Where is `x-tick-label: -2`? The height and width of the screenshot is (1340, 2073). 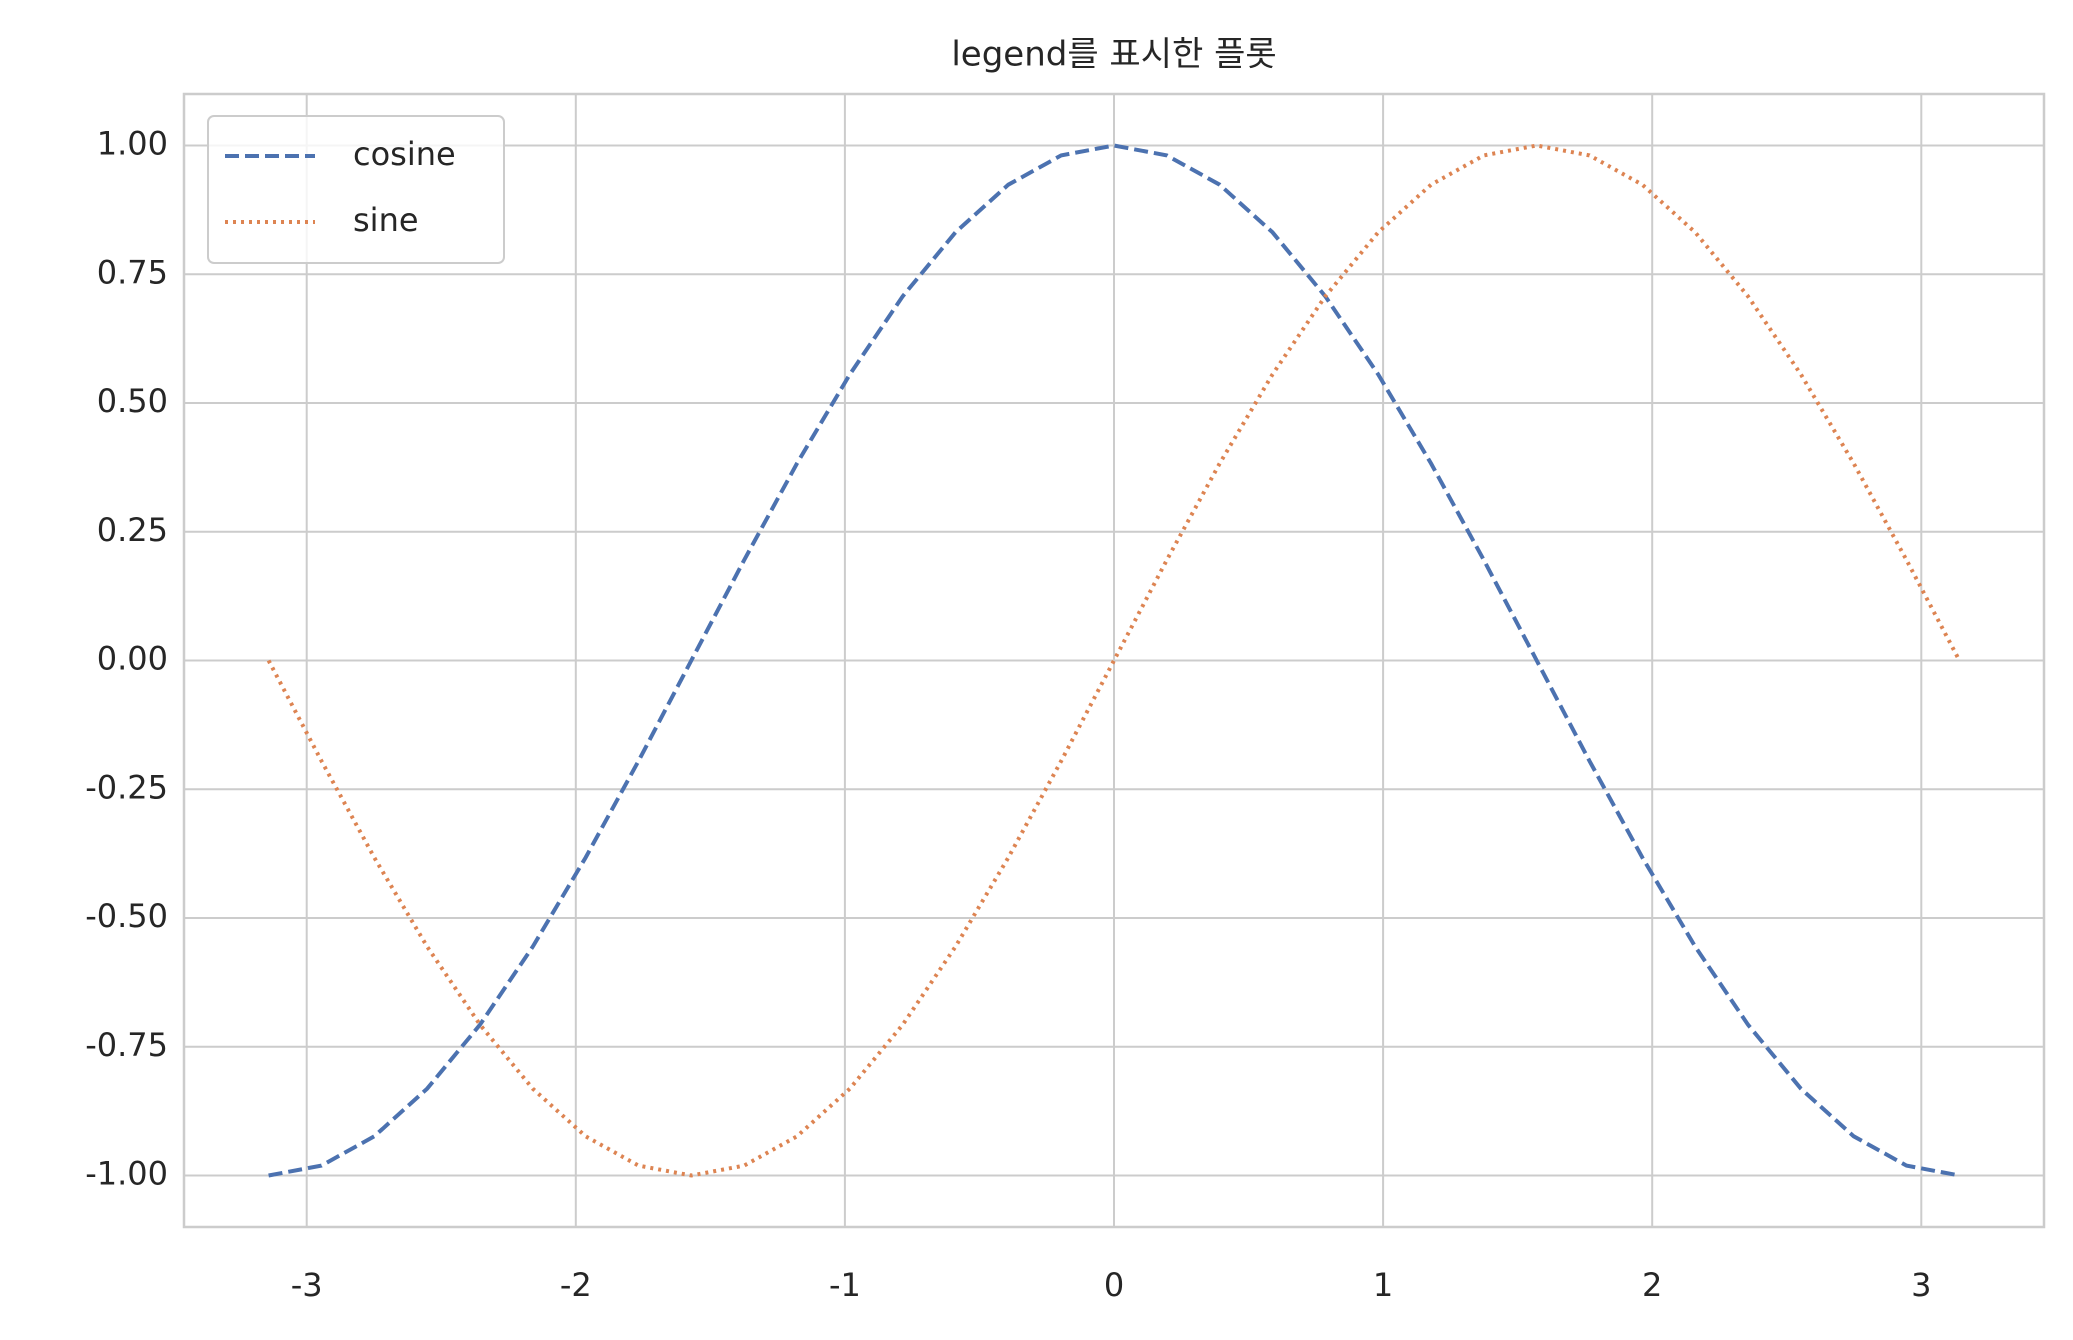 x-tick-label: -2 is located at coordinates (576, 1285).